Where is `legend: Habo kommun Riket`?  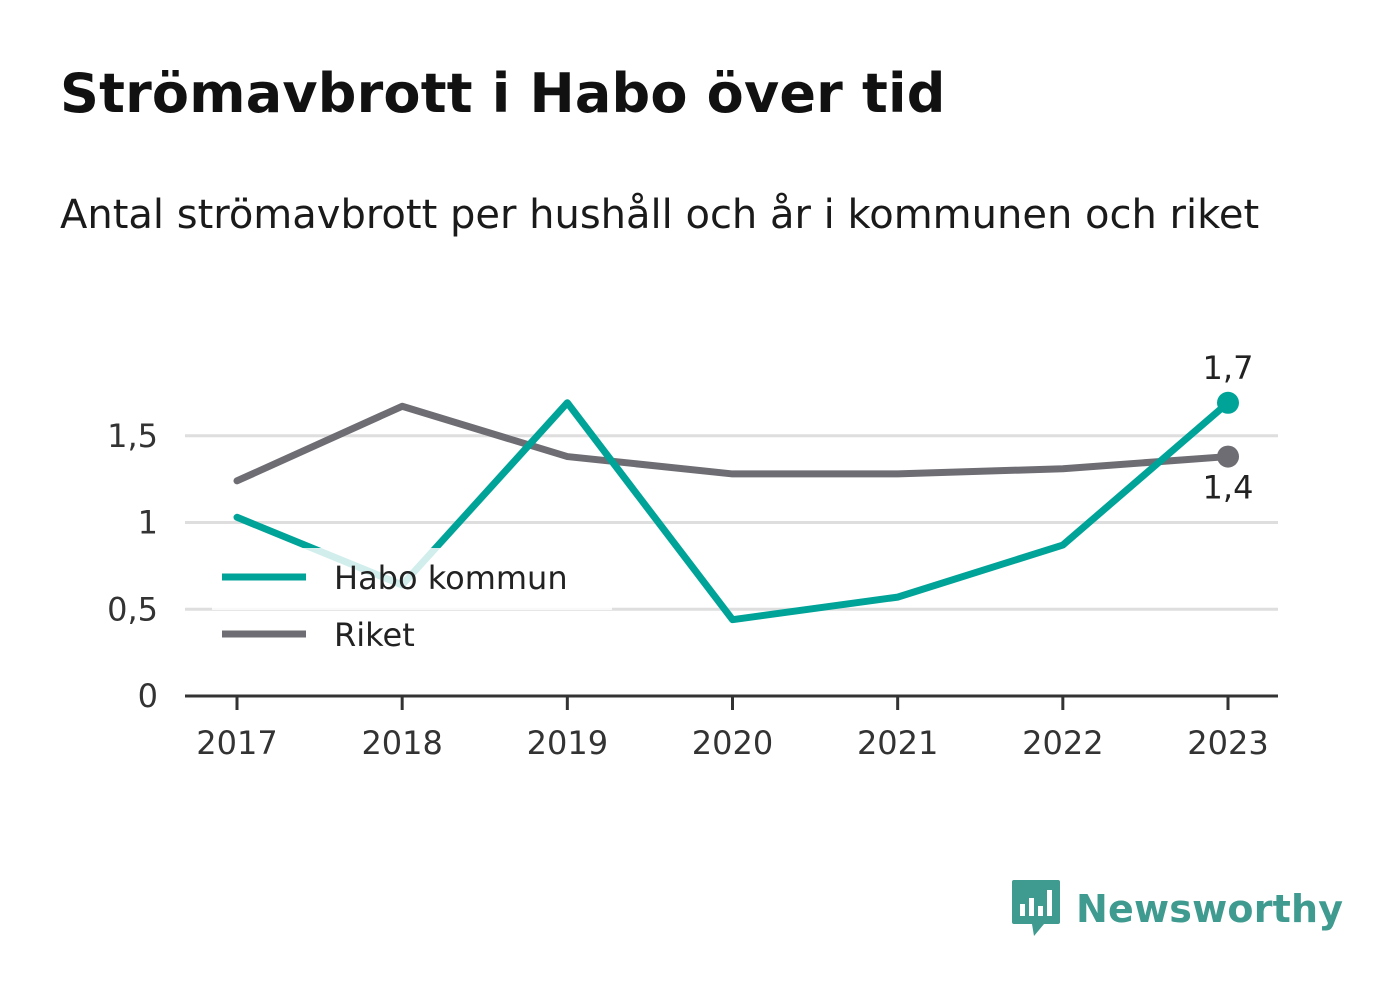 legend: Habo kommun Riket is located at coordinates (412, 601).